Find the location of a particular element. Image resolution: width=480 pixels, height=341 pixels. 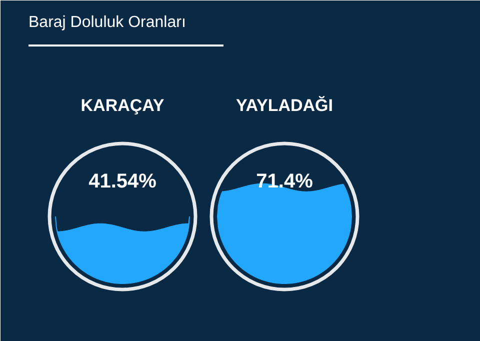

data-label: 41.54% is located at coordinates (122, 181).